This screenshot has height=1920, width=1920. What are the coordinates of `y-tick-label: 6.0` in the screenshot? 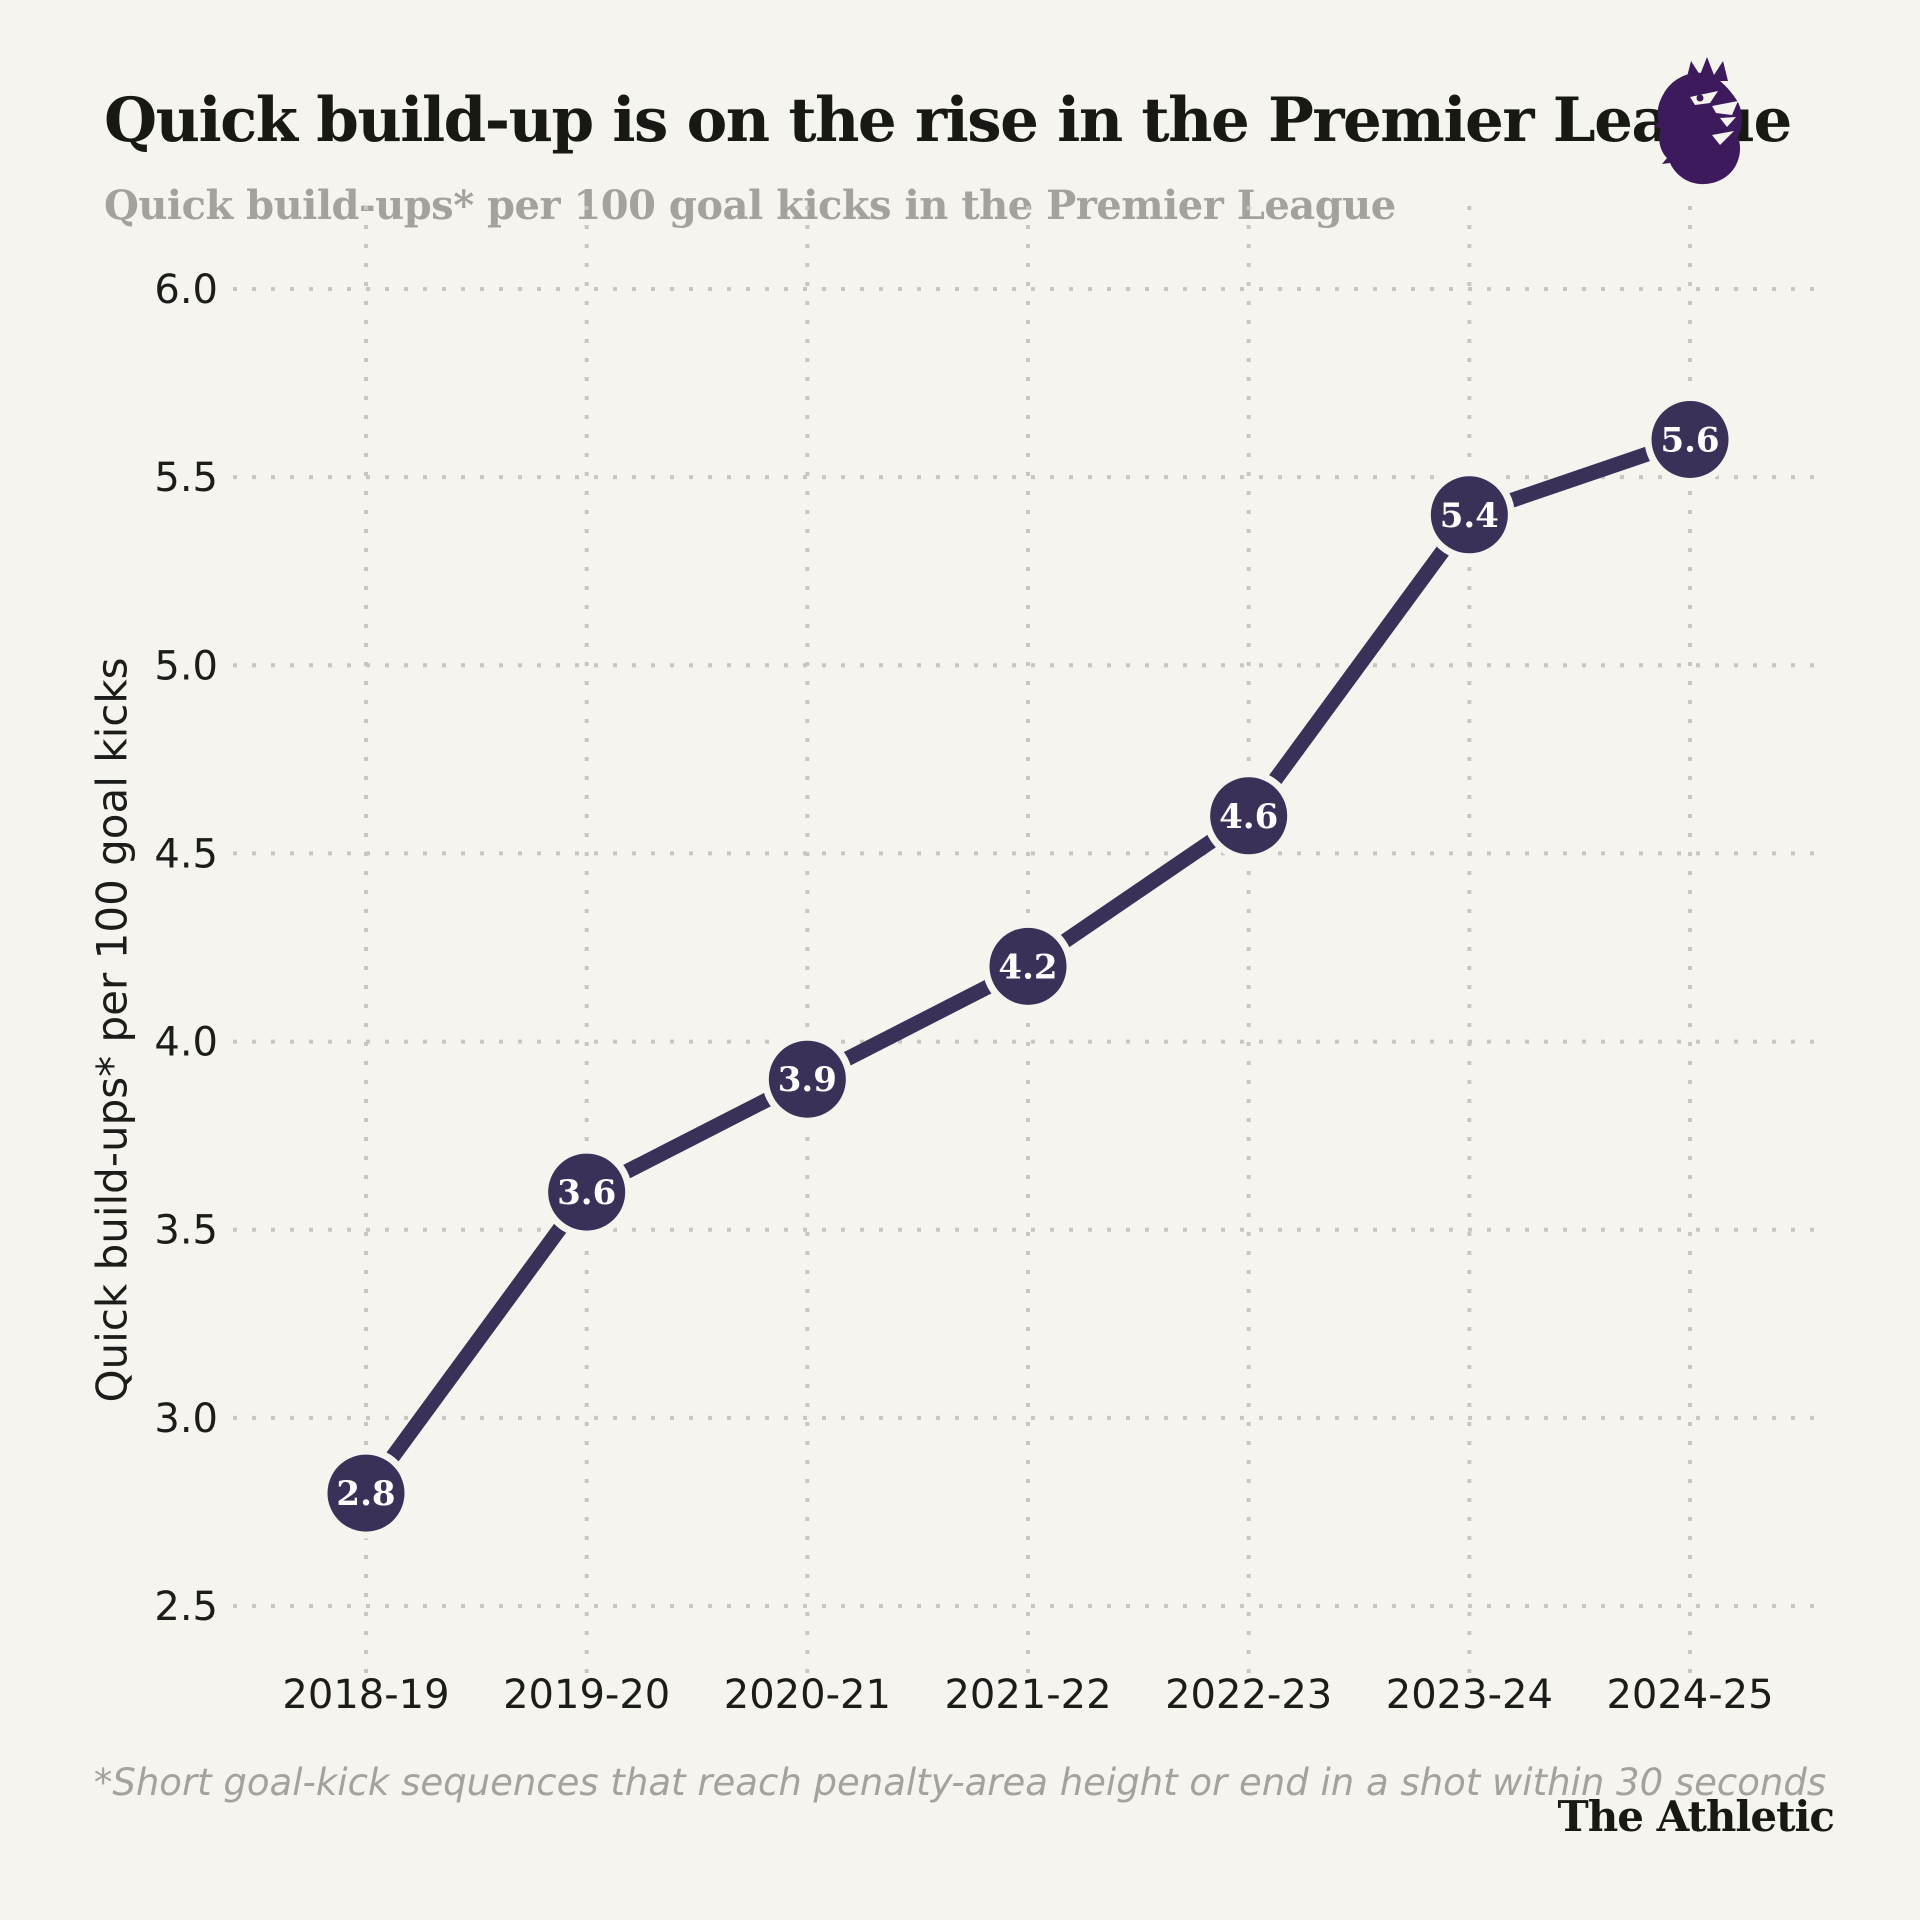 It's located at (186, 290).